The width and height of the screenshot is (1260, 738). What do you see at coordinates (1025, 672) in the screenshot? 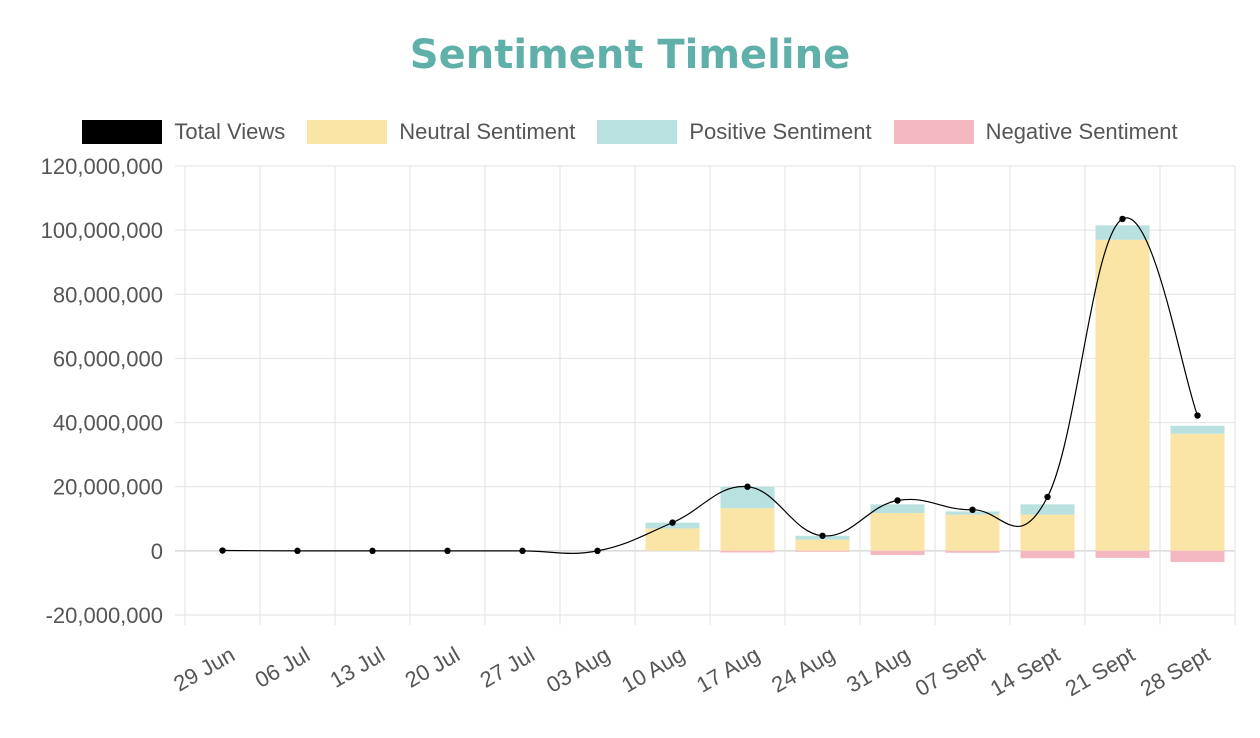
I see `x-tick-label: 14 Sept` at bounding box center [1025, 672].